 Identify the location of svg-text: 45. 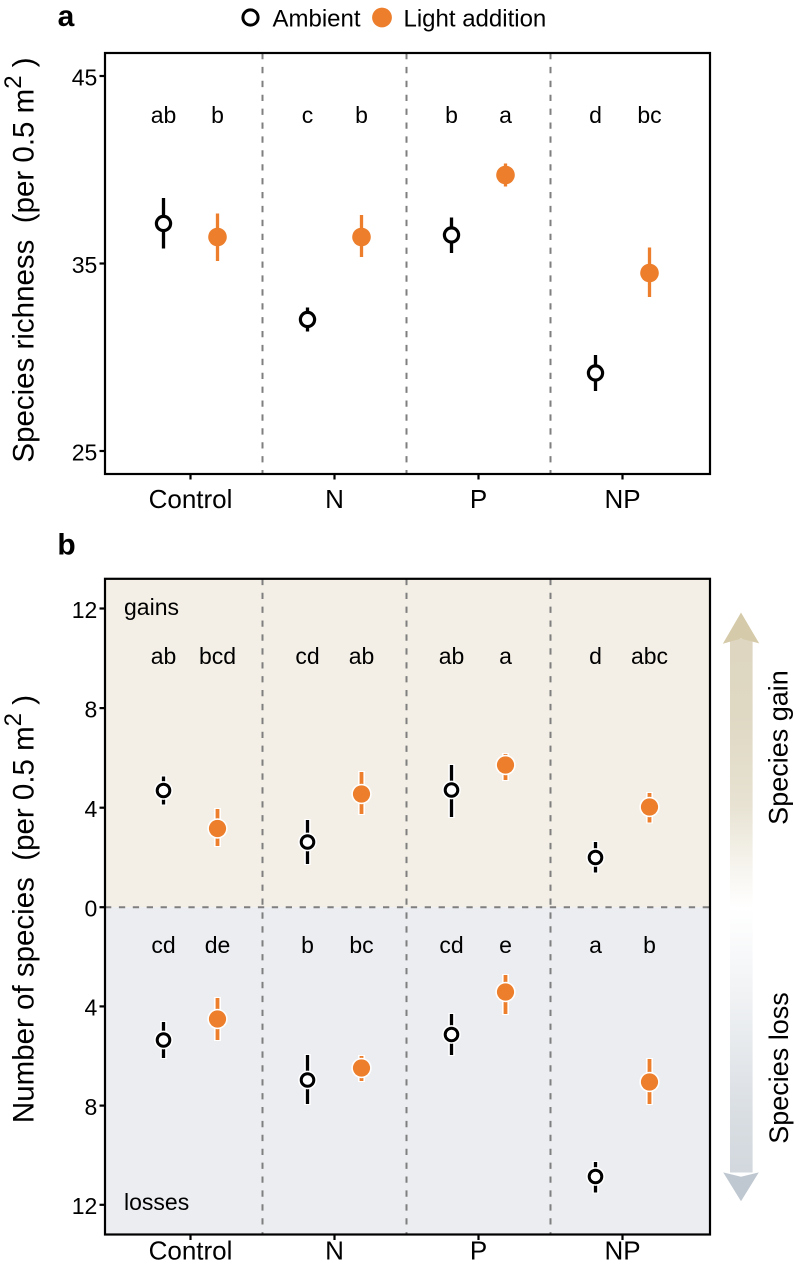
(85, 77).